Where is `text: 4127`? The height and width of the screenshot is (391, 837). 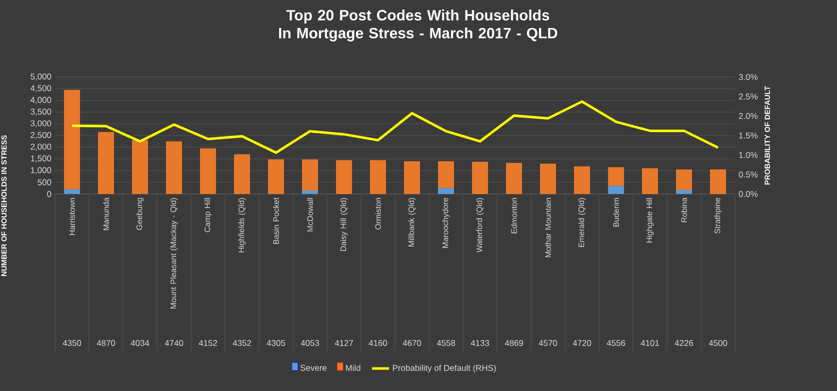
text: 4127 is located at coordinates (343, 343).